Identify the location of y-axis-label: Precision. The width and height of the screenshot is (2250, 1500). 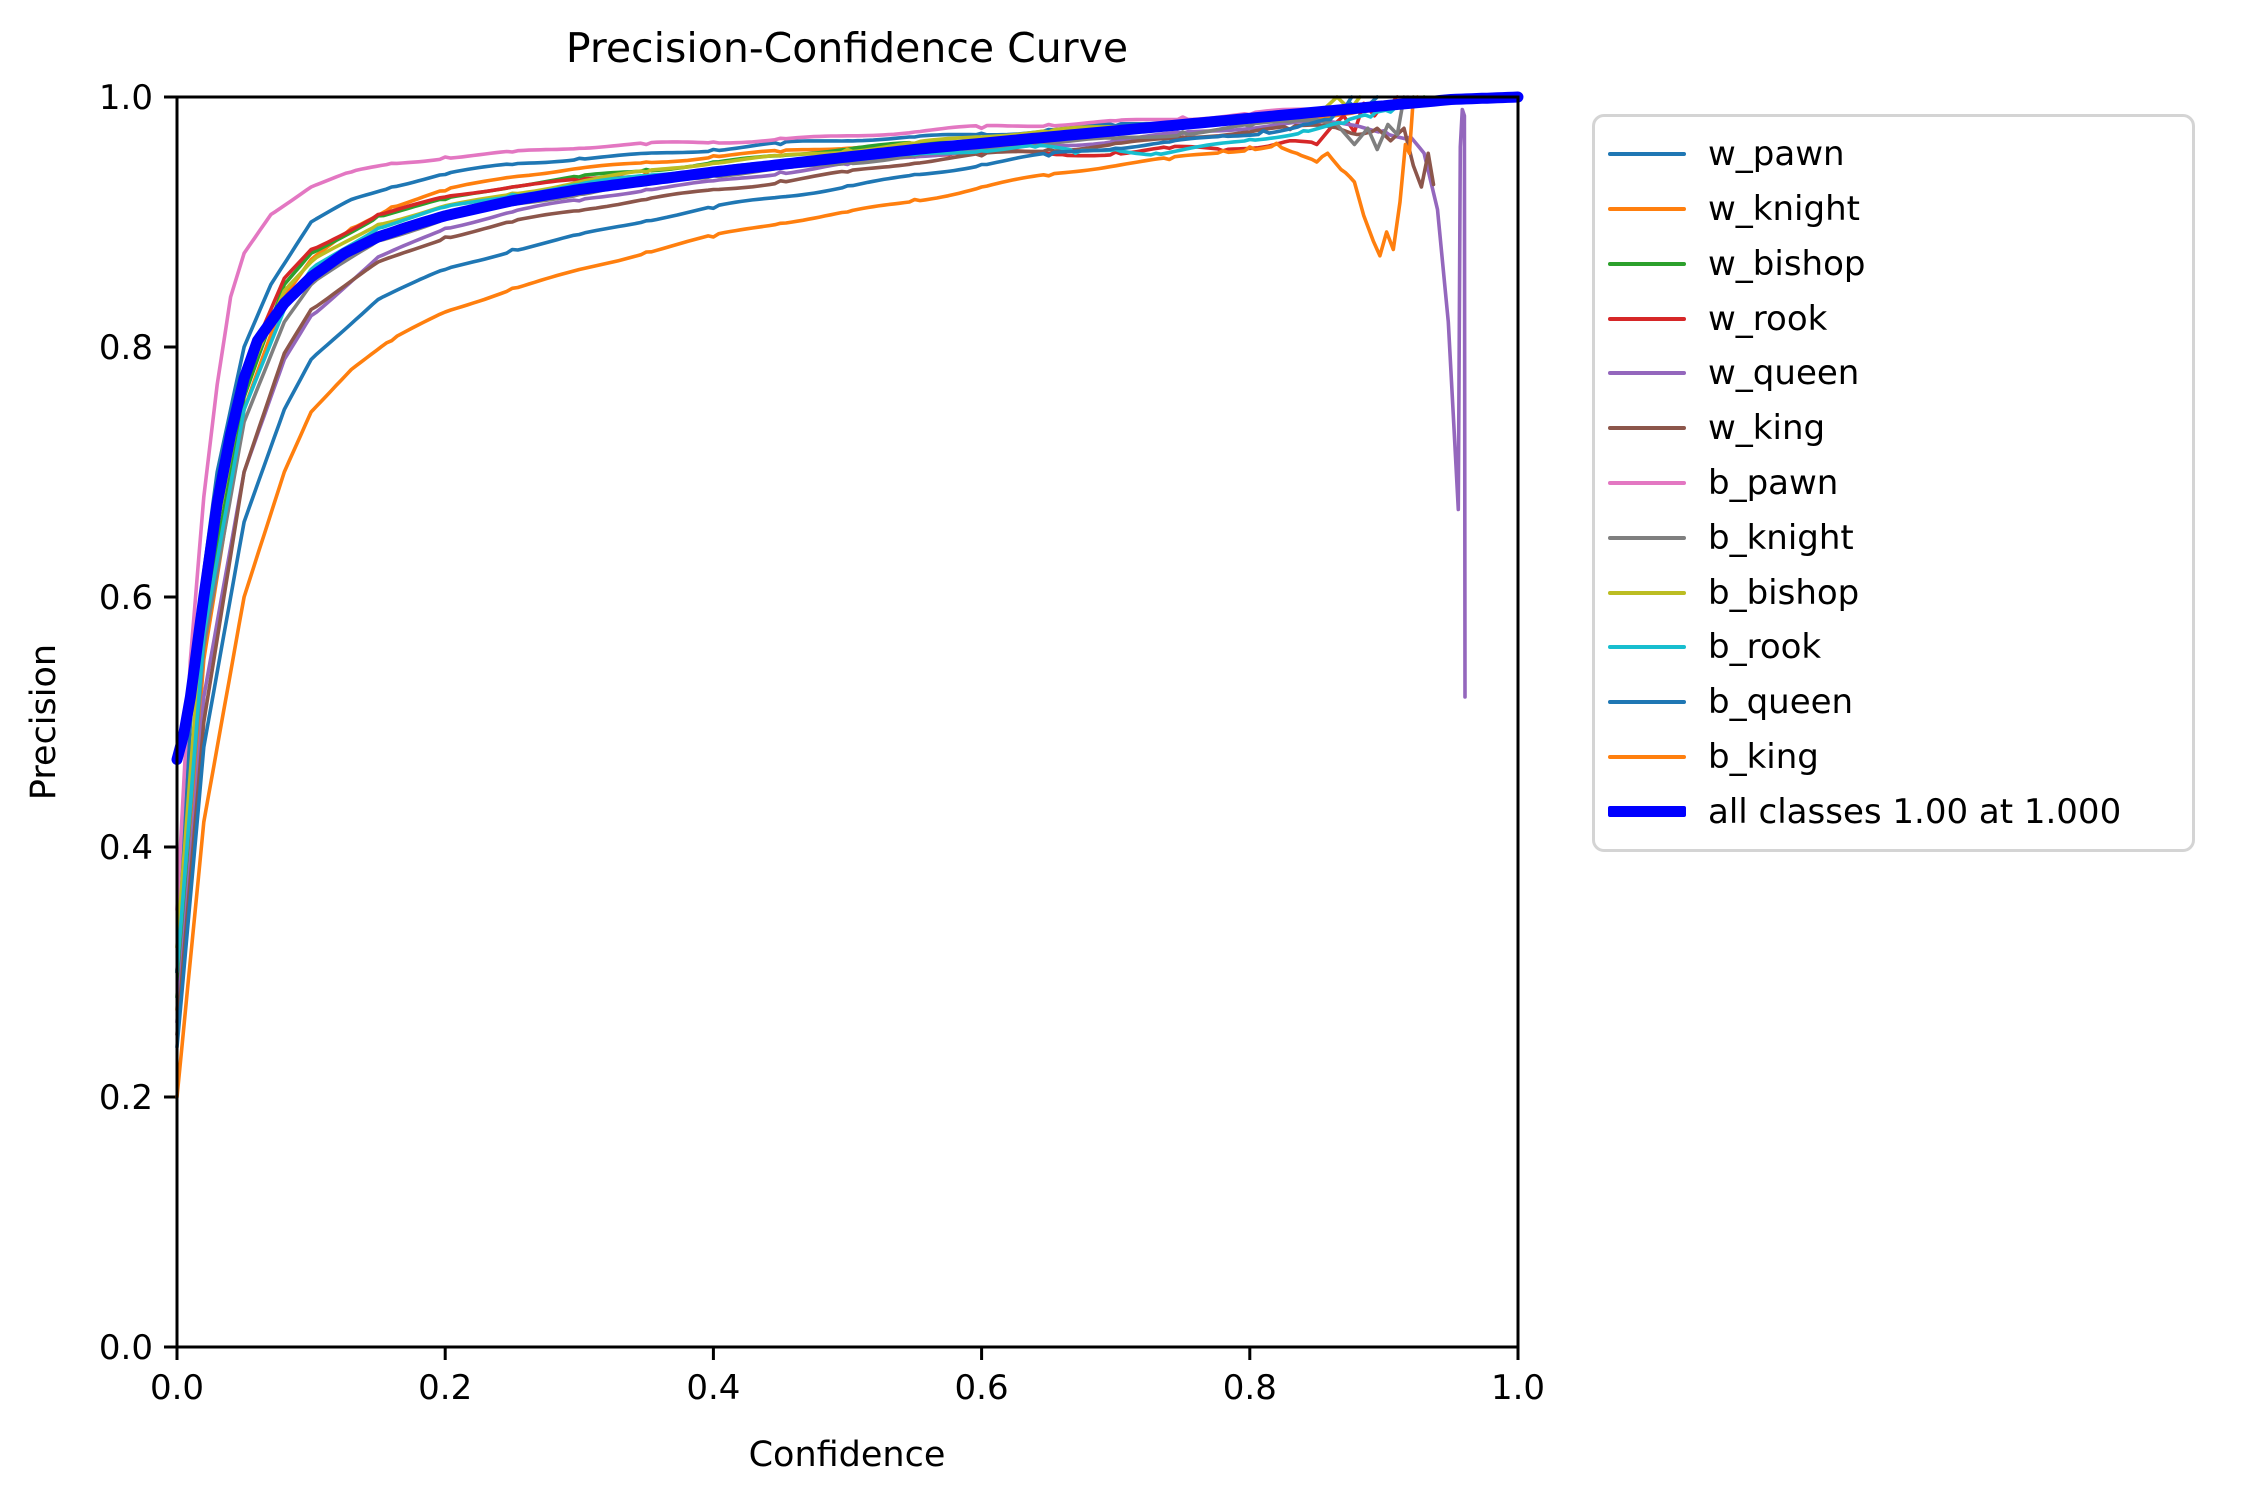
(44, 722).